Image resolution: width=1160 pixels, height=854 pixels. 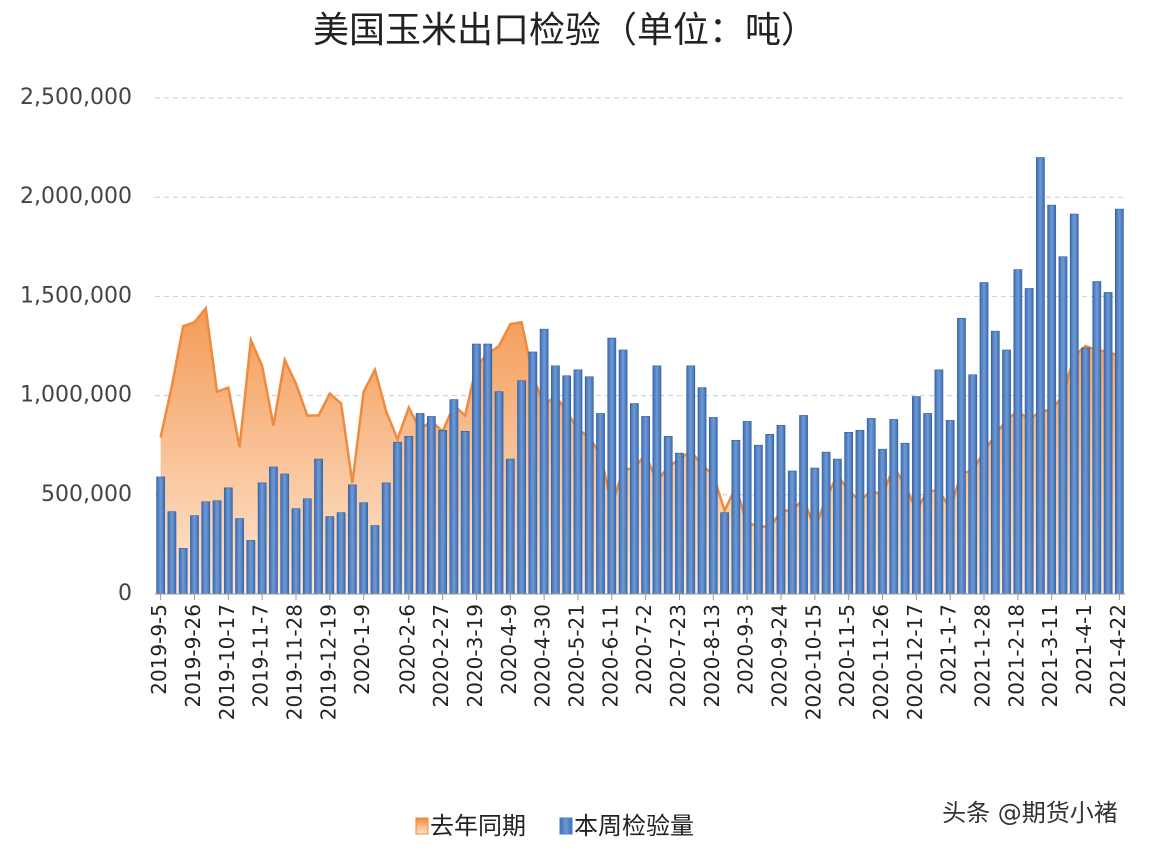 I want to click on y-tick-label: 0, so click(x=125, y=593).